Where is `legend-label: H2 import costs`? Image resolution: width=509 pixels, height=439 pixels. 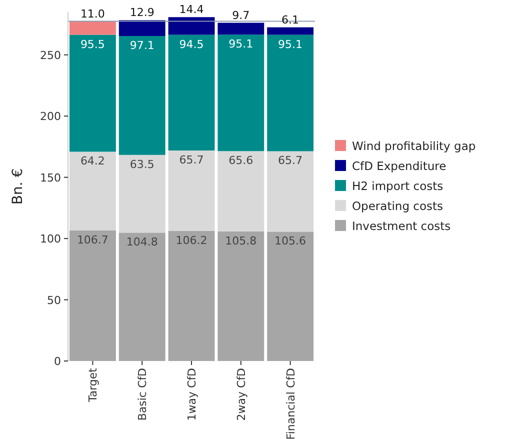
legend-label: H2 import costs is located at coordinates (398, 186).